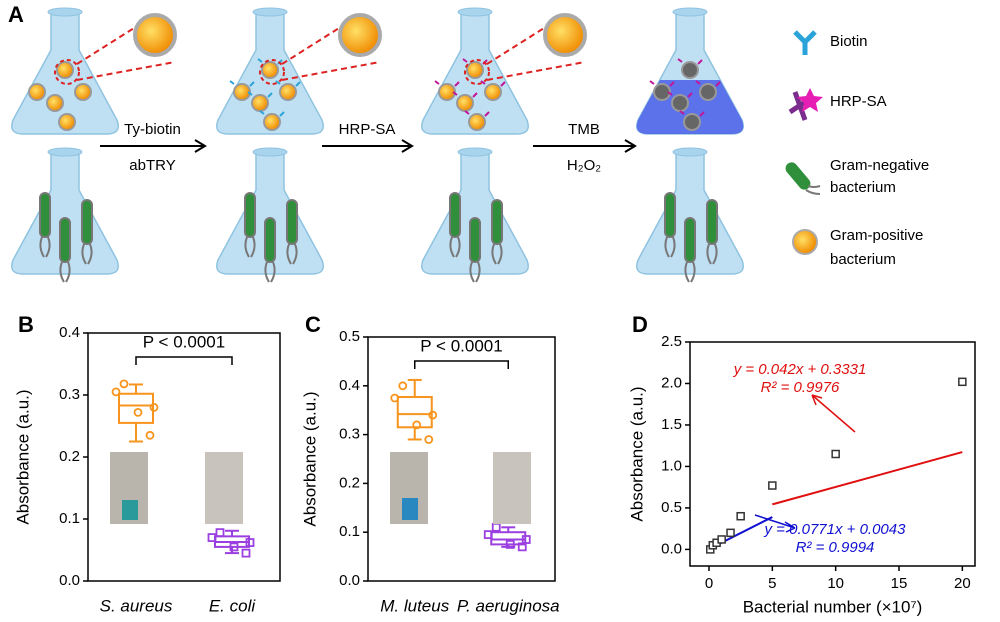 Image resolution: width=1000 pixels, height=622 pixels. What do you see at coordinates (879, 165) in the screenshot?
I see `legend-line: Gram-negative` at bounding box center [879, 165].